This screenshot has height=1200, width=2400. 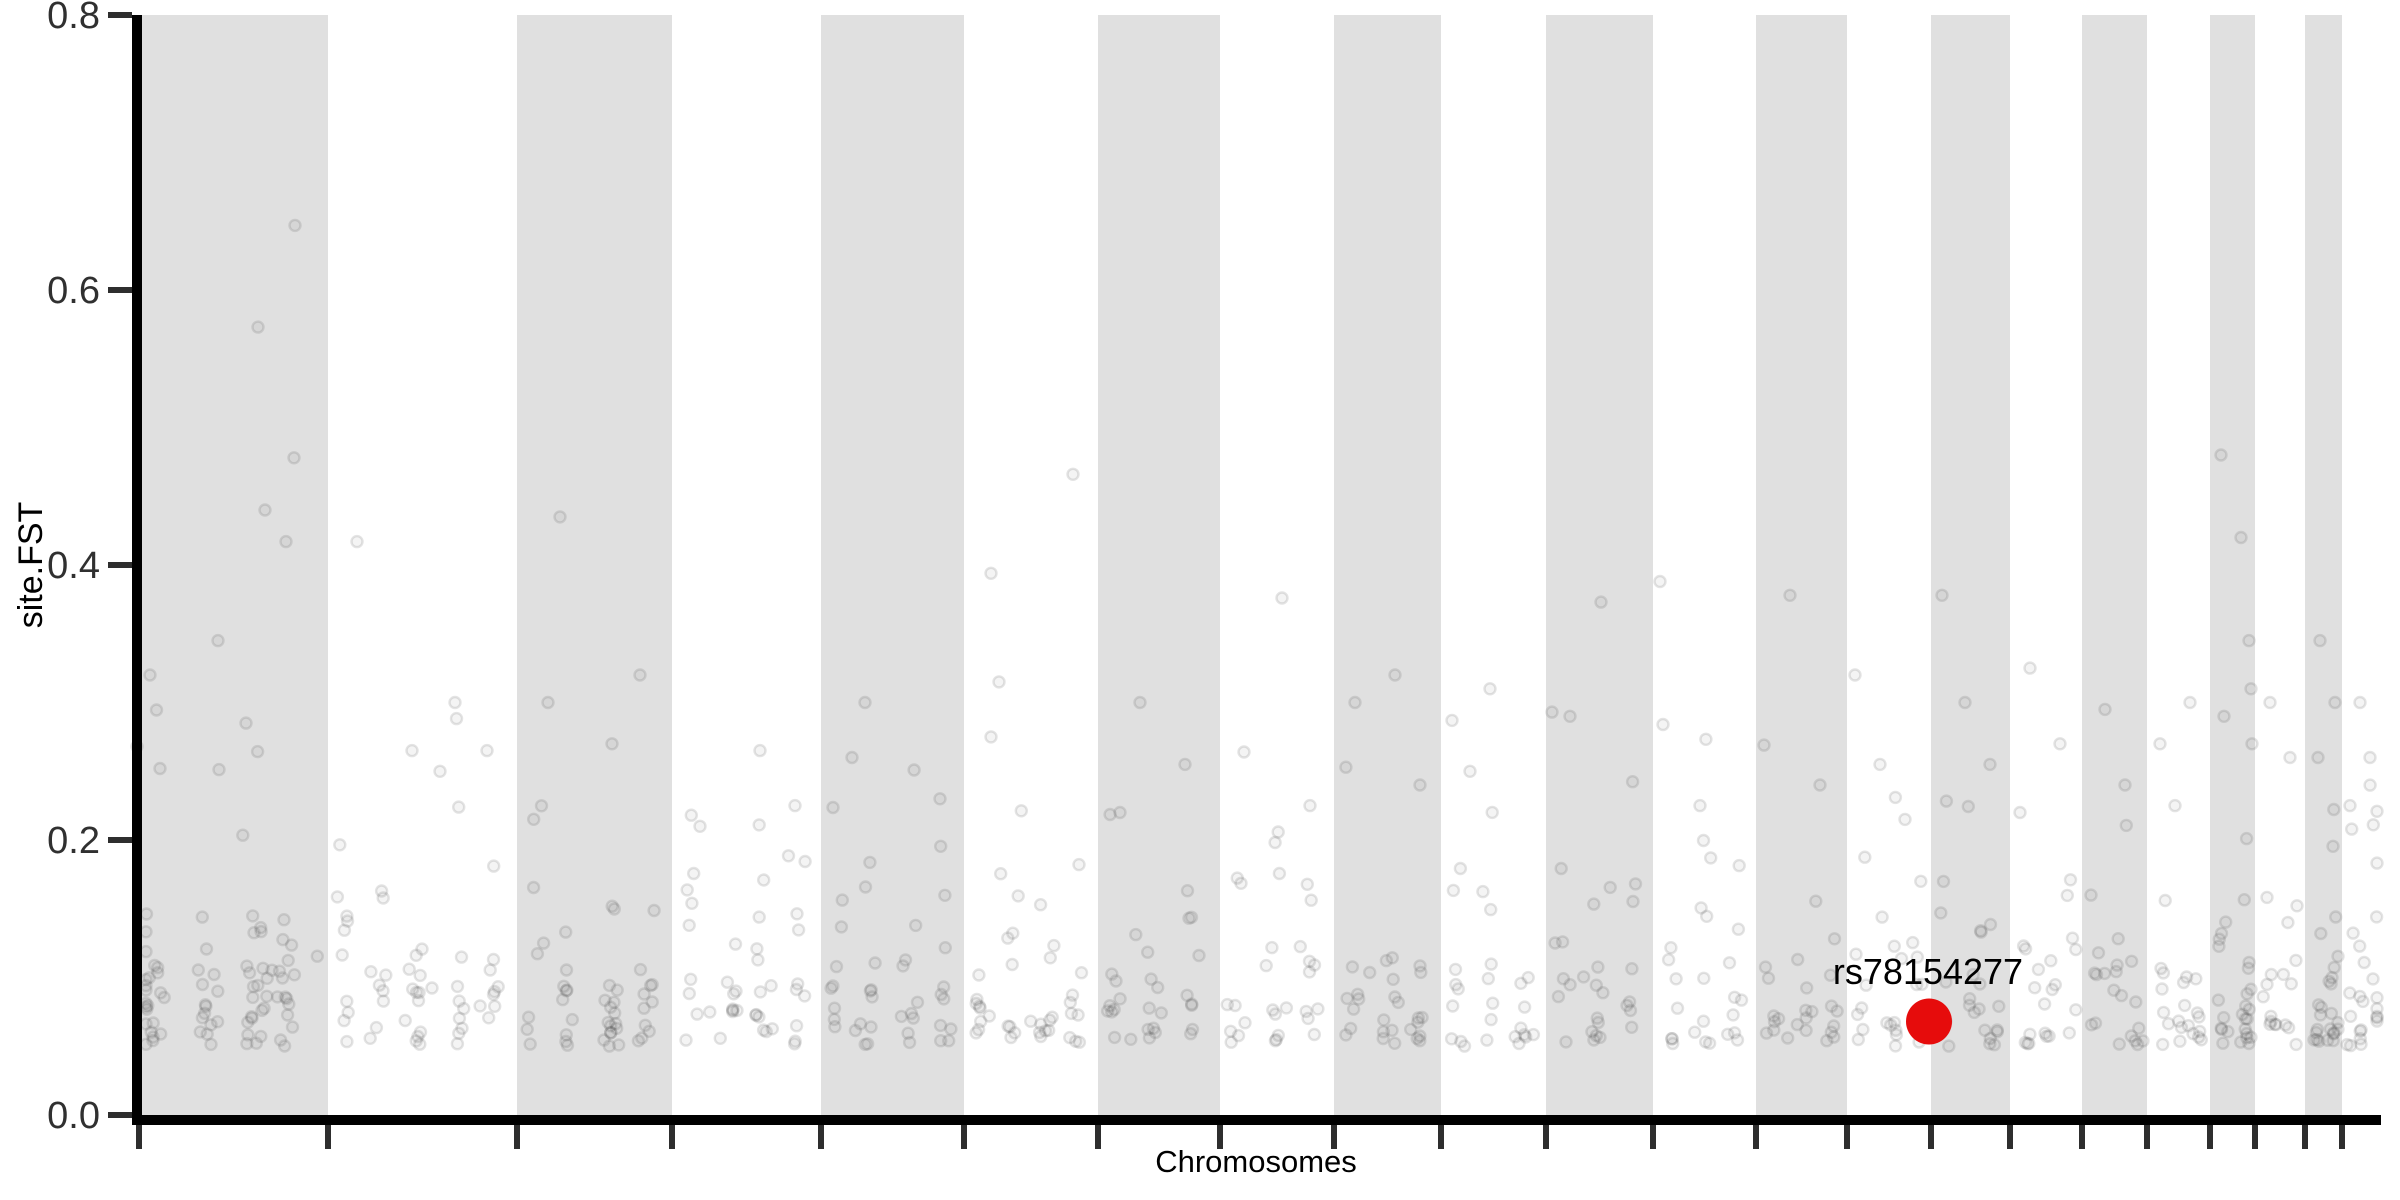 What do you see at coordinates (1756, 1137) in the screenshot?
I see `x-tick` at bounding box center [1756, 1137].